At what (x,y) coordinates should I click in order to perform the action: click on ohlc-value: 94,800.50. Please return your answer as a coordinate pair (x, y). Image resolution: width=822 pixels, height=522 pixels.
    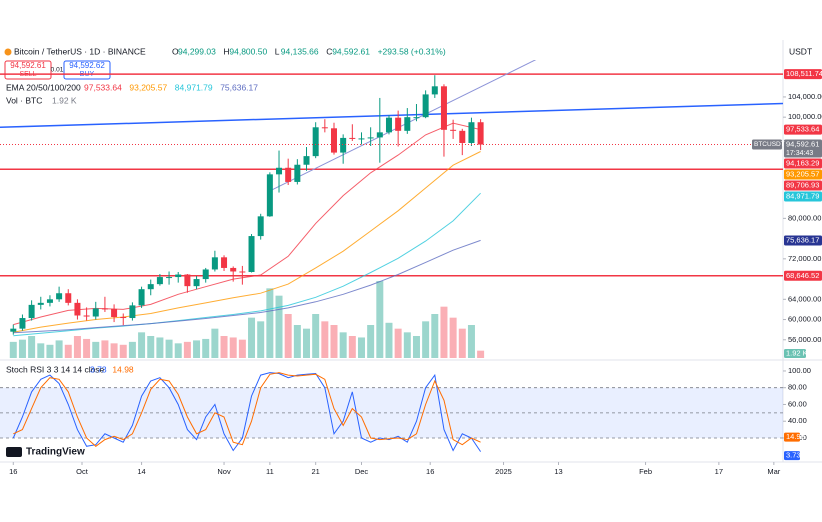
    Looking at the image, I should click on (248, 51).